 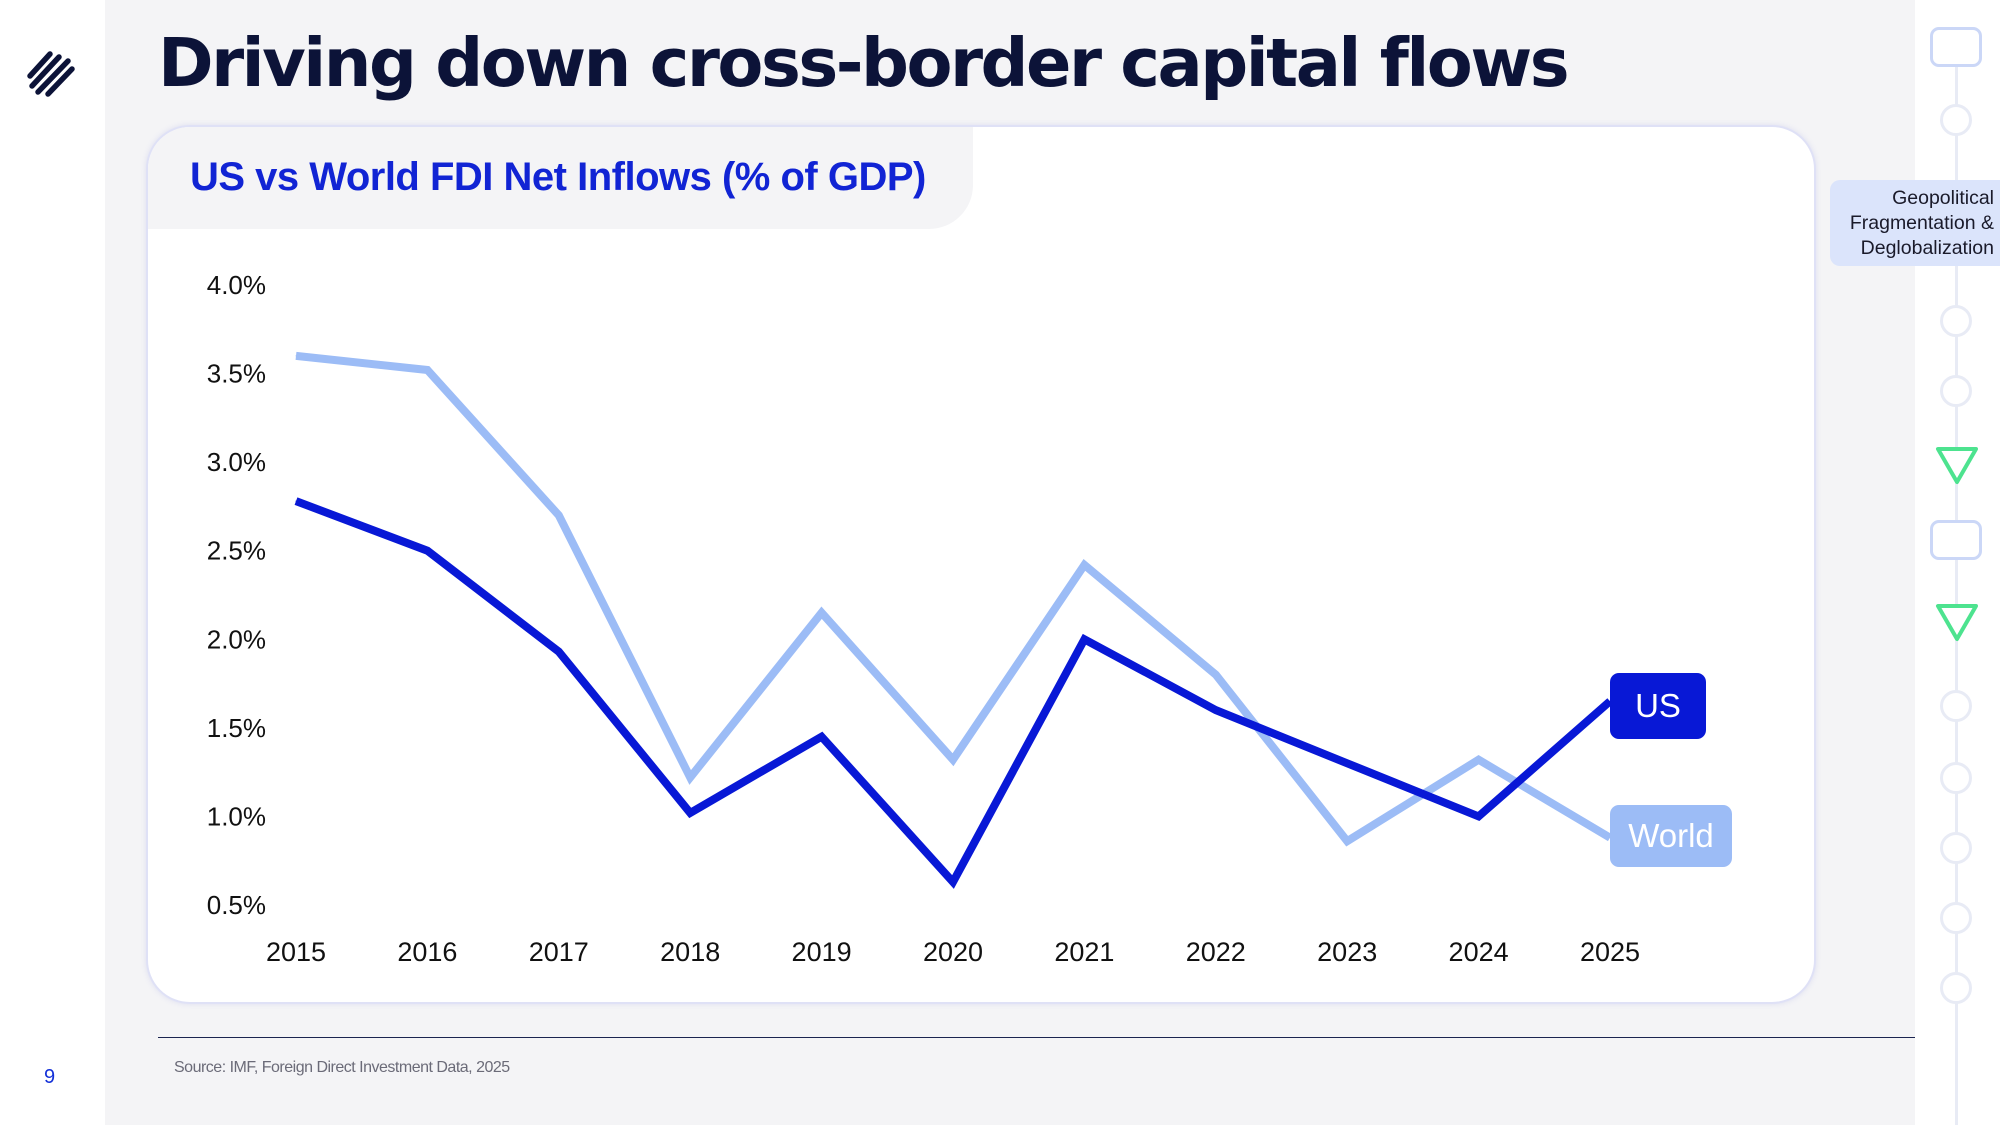 I want to click on y-tick-label: 1.5%, so click(x=236, y=728).